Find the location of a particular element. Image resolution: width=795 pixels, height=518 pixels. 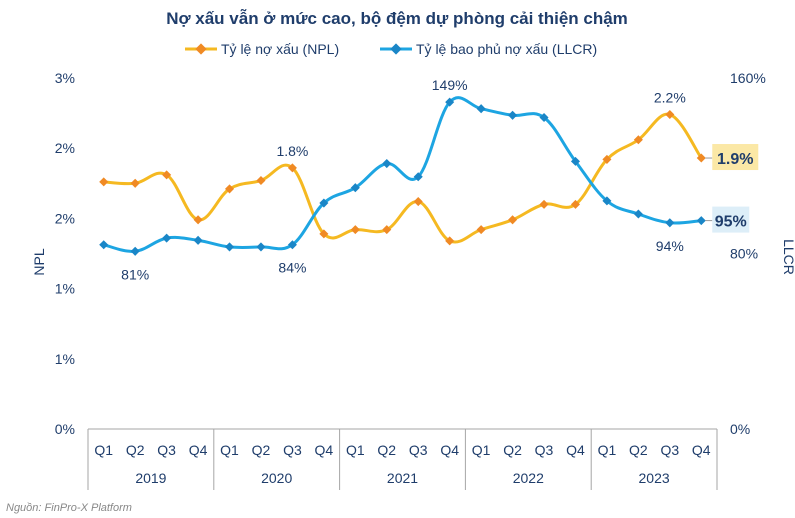

left-tick-label: 0% is located at coordinates (65, 429).